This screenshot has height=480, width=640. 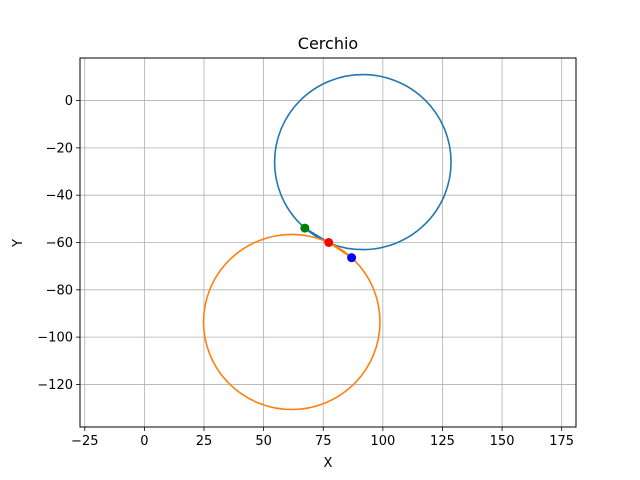 What do you see at coordinates (144, 441) in the screenshot?
I see `x-tick-label: 0` at bounding box center [144, 441].